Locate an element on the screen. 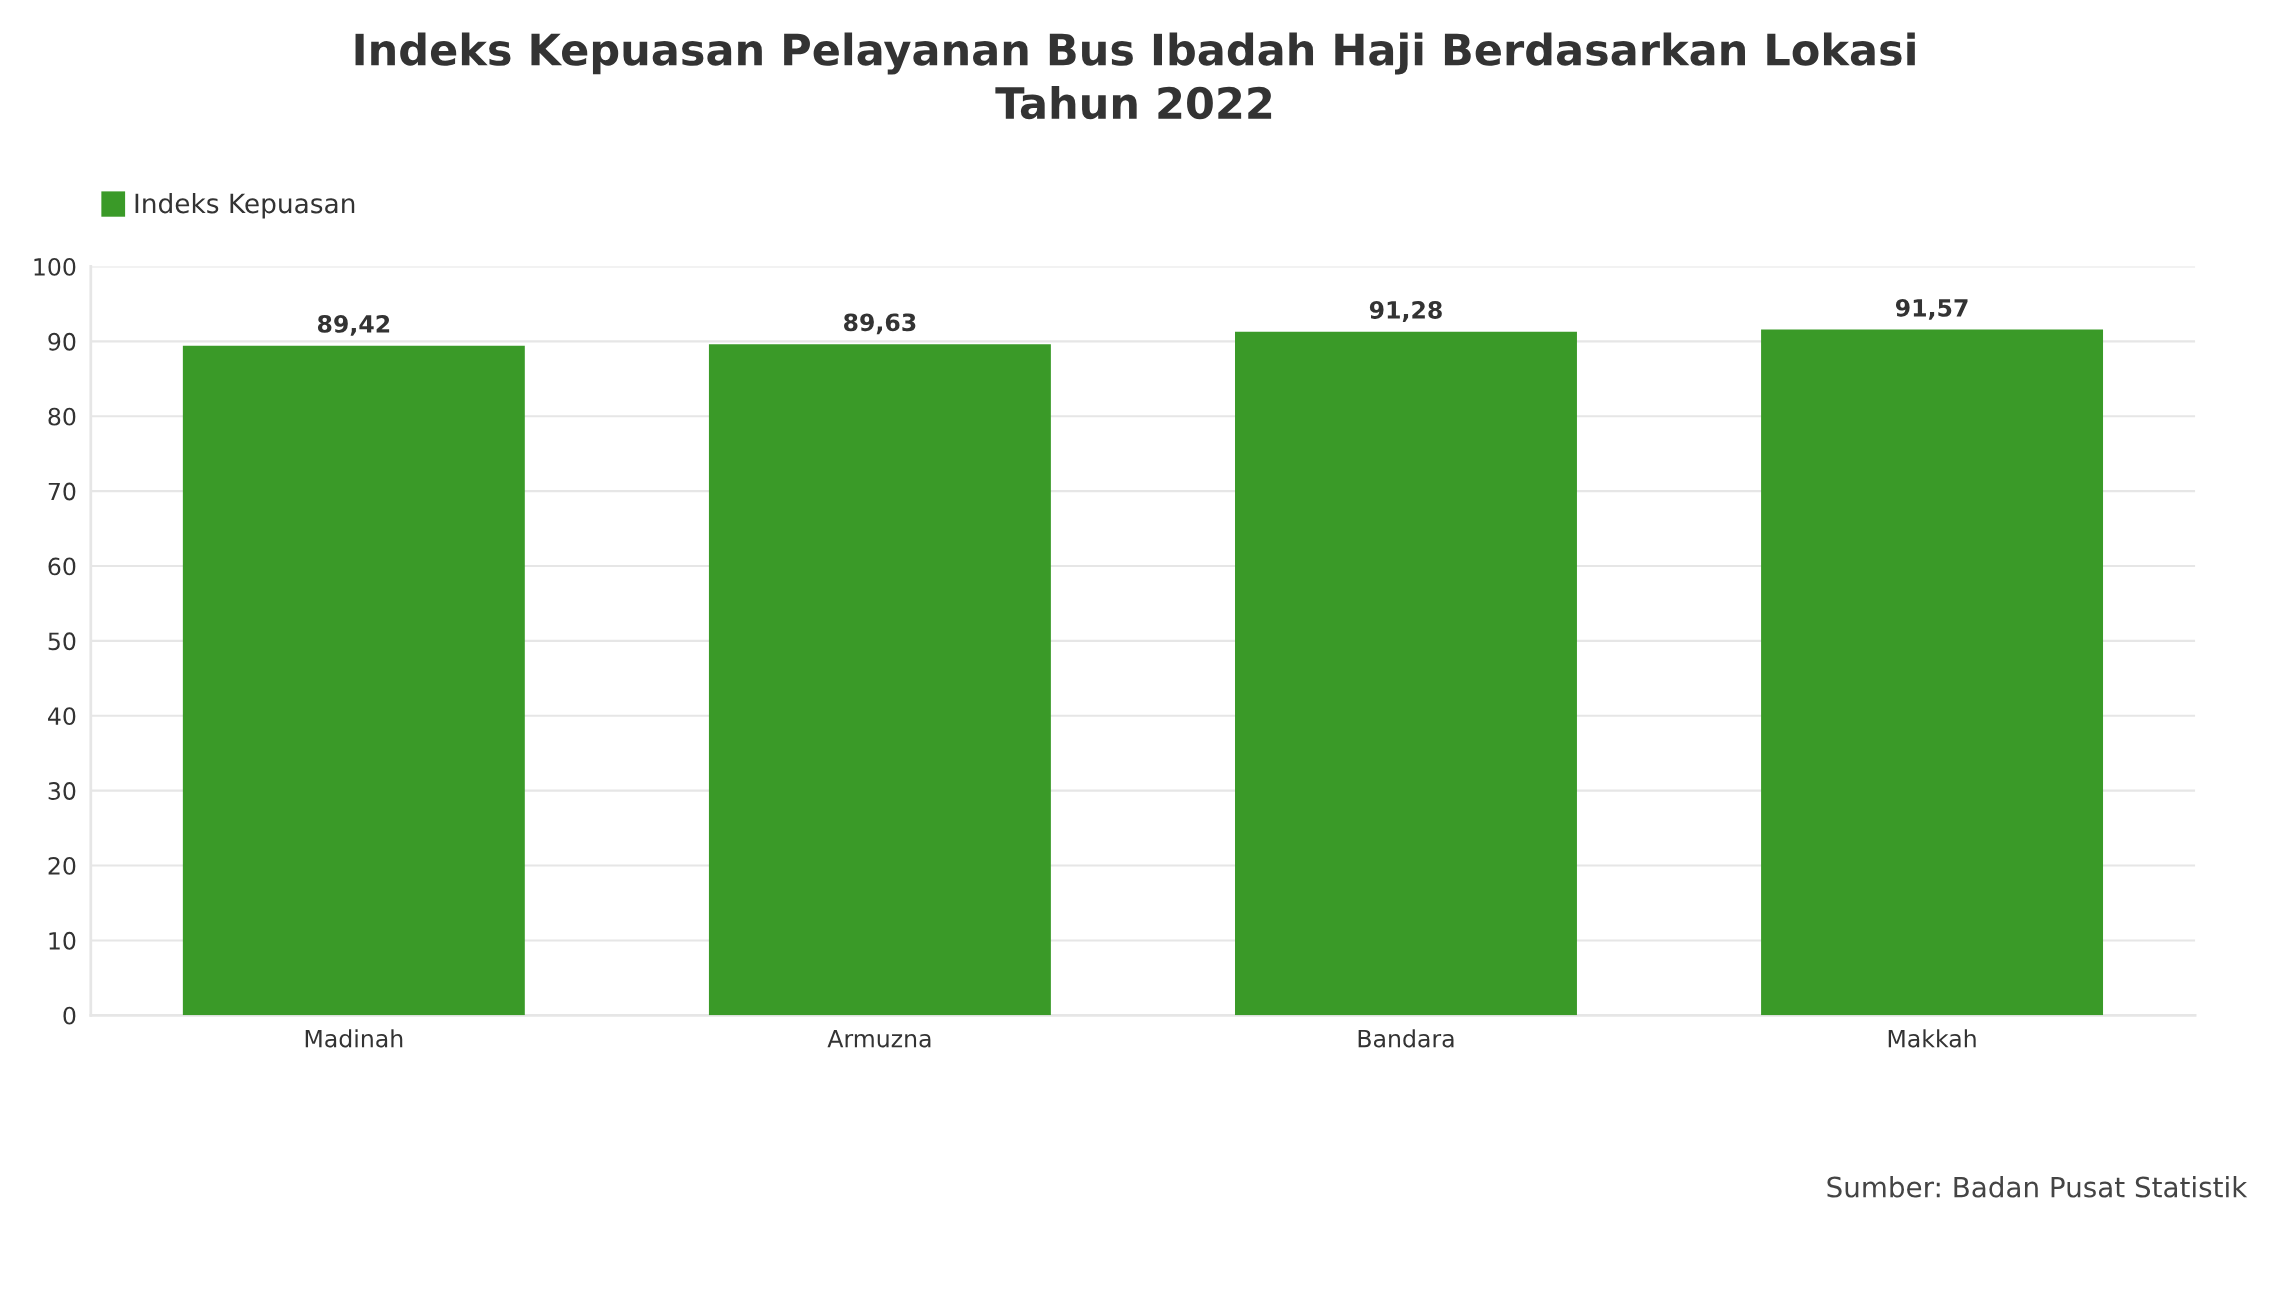  y-tick-label: 70 is located at coordinates (62, 491).